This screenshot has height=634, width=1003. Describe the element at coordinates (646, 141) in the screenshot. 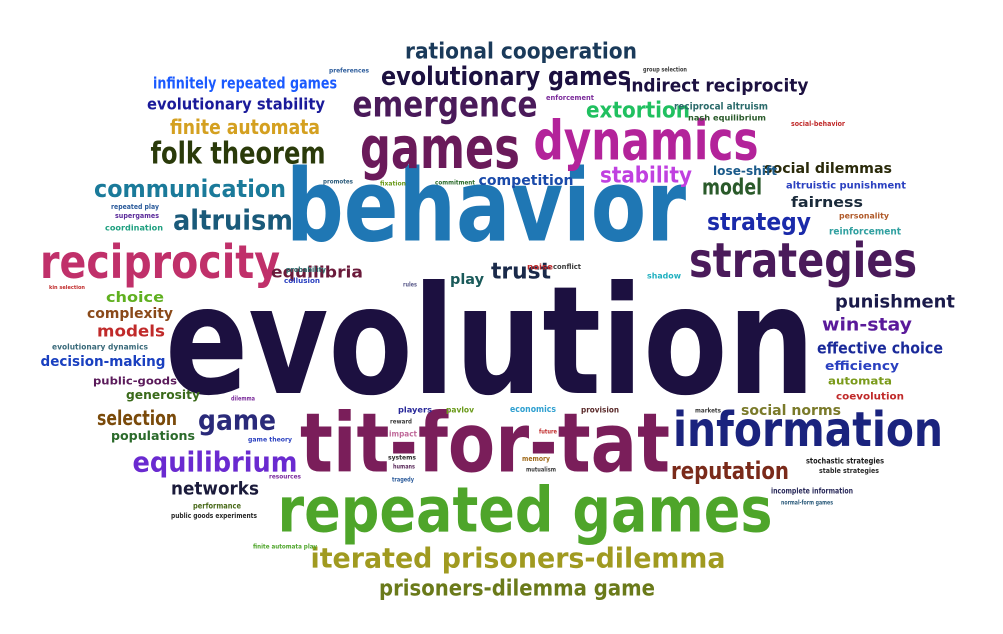

I see `word-dynamics: dynamics` at that location.